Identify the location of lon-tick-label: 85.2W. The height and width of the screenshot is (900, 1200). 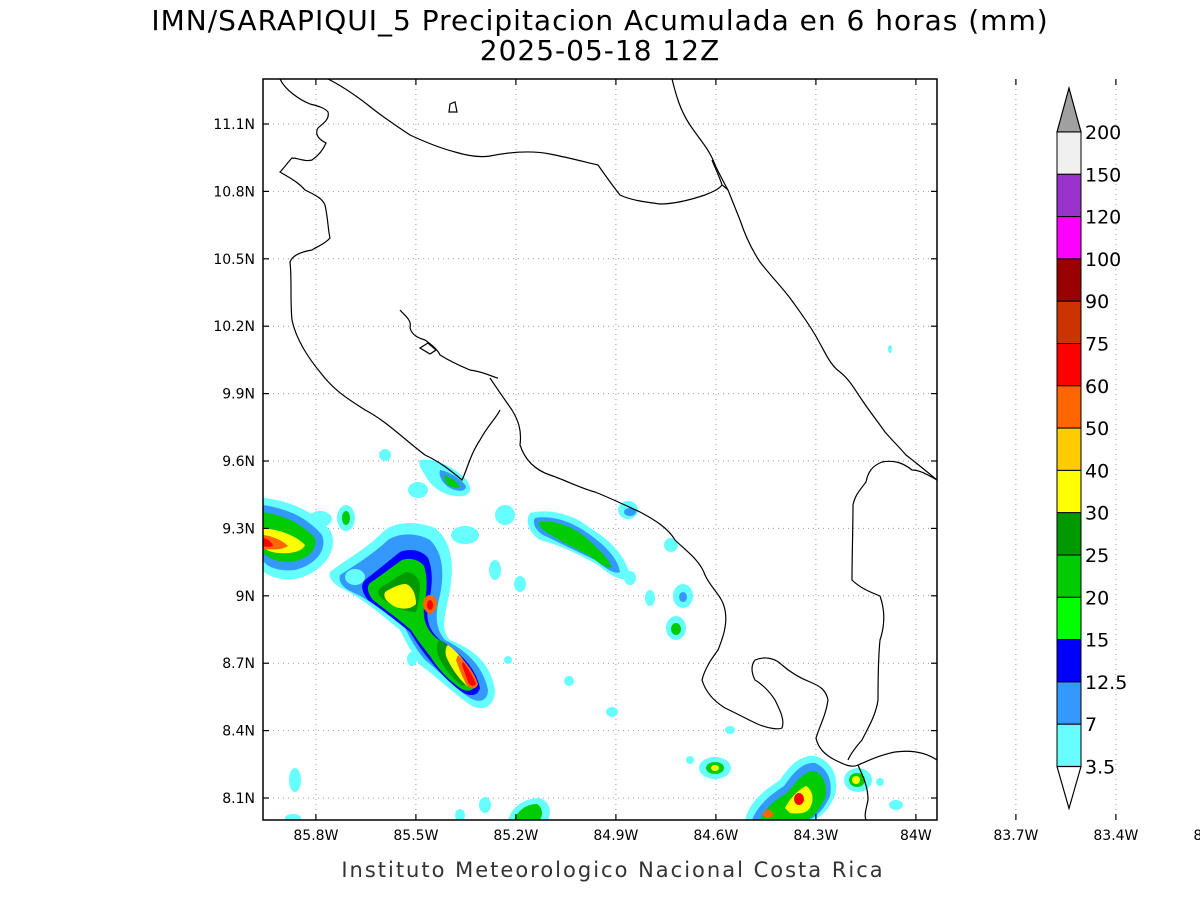
(515, 836).